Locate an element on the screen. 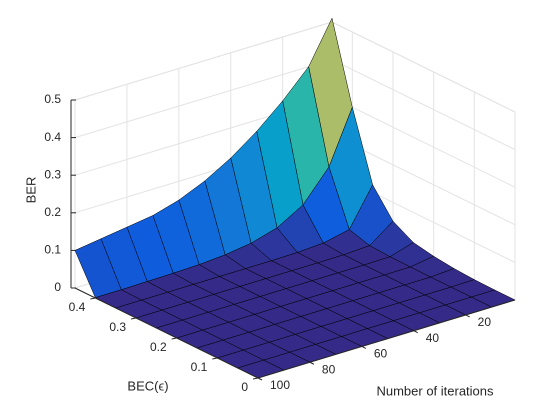 Image resolution: width=560 pixels, height=420 pixels. x-tick-label: 0.1 is located at coordinates (199, 367).